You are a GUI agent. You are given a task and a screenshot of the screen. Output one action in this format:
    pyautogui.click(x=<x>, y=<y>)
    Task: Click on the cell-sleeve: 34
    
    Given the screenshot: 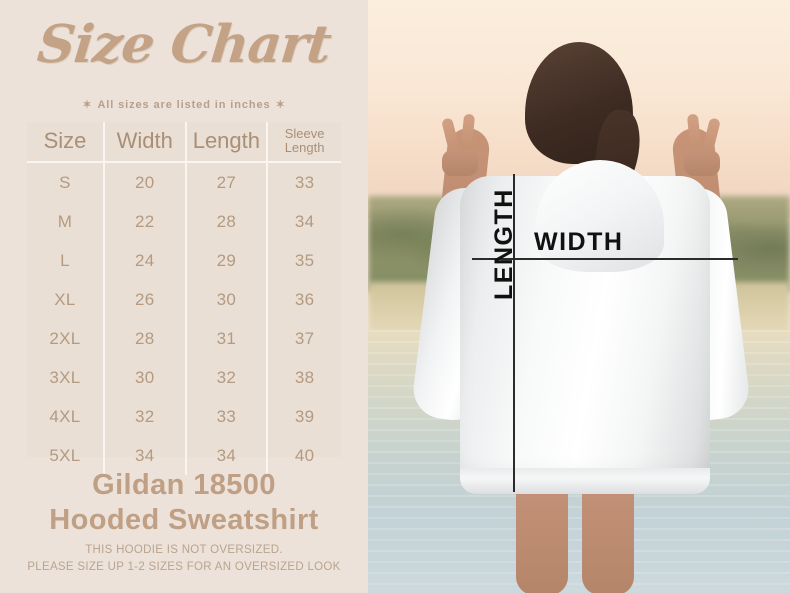 What is the action you would take?
    pyautogui.click(x=303, y=221)
    